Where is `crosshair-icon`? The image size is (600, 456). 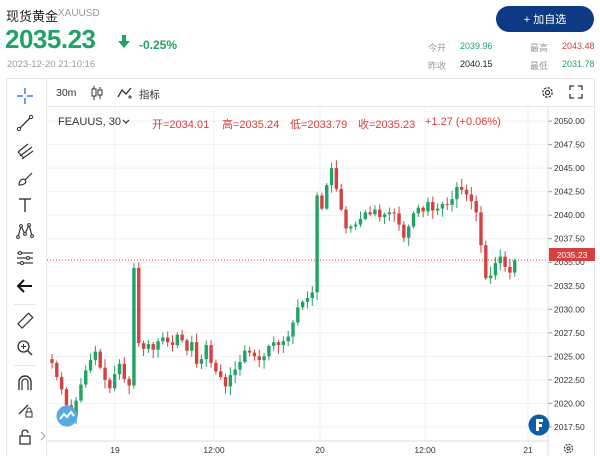 crosshair-icon is located at coordinates (25, 96).